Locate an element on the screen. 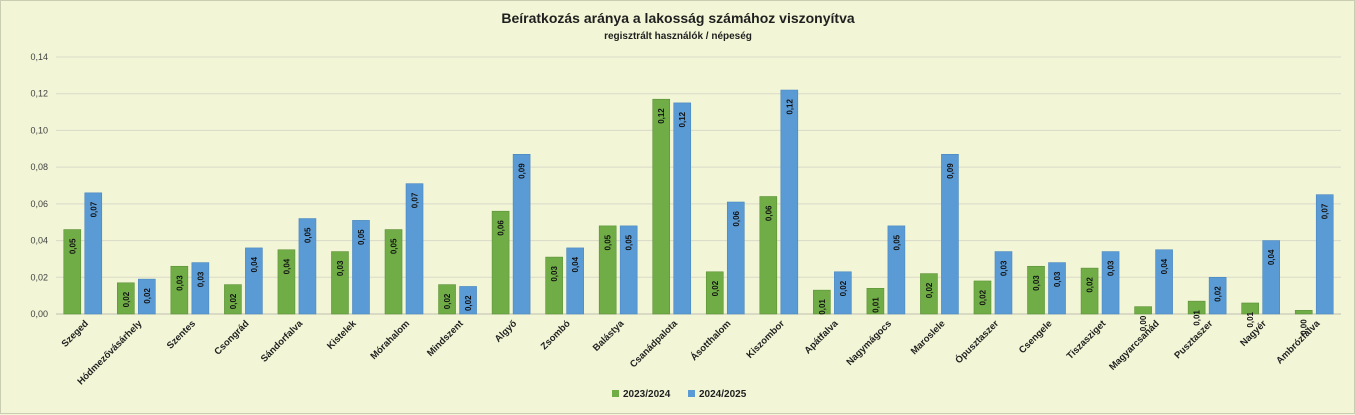 The width and height of the screenshot is (1355, 415). legend-label: 2023/2024 is located at coordinates (647, 394).